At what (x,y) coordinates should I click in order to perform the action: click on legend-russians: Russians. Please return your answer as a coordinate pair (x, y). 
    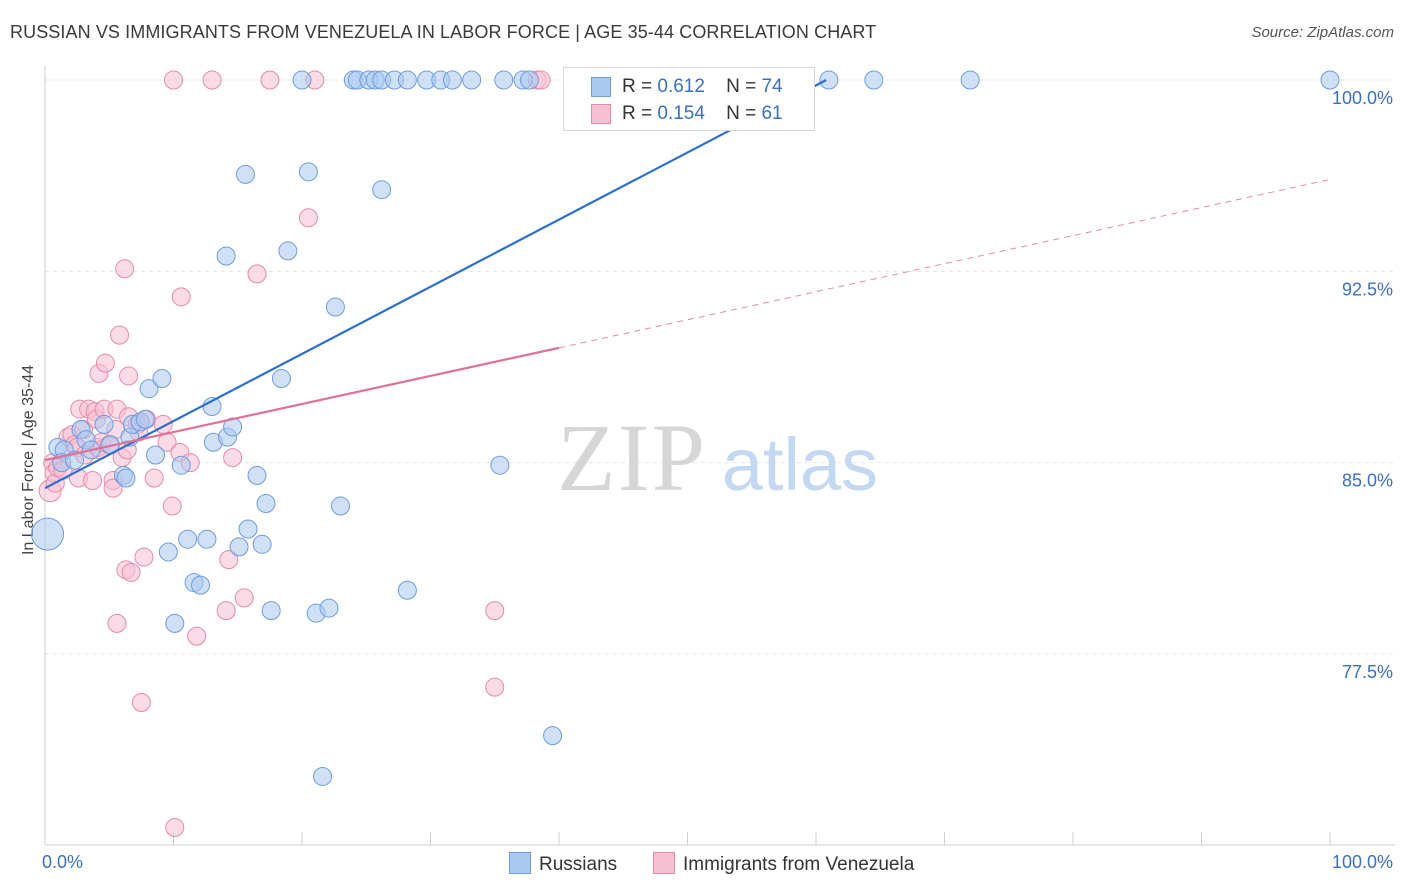
    Looking at the image, I should click on (563, 864).